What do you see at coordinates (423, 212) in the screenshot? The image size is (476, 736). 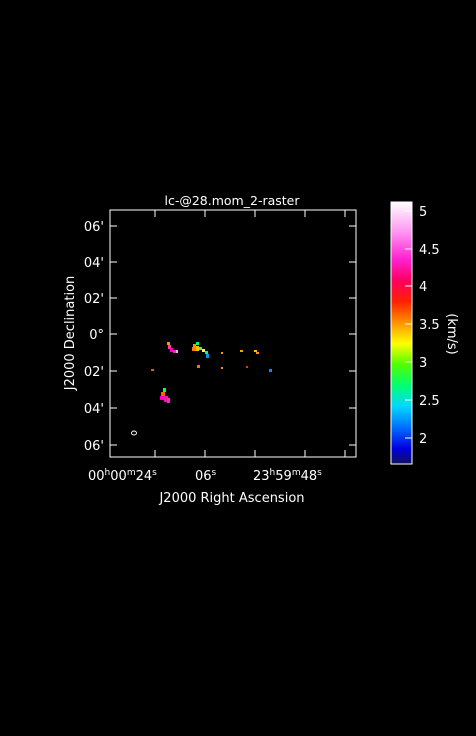 I see `colorbar-tick-label: 5` at bounding box center [423, 212].